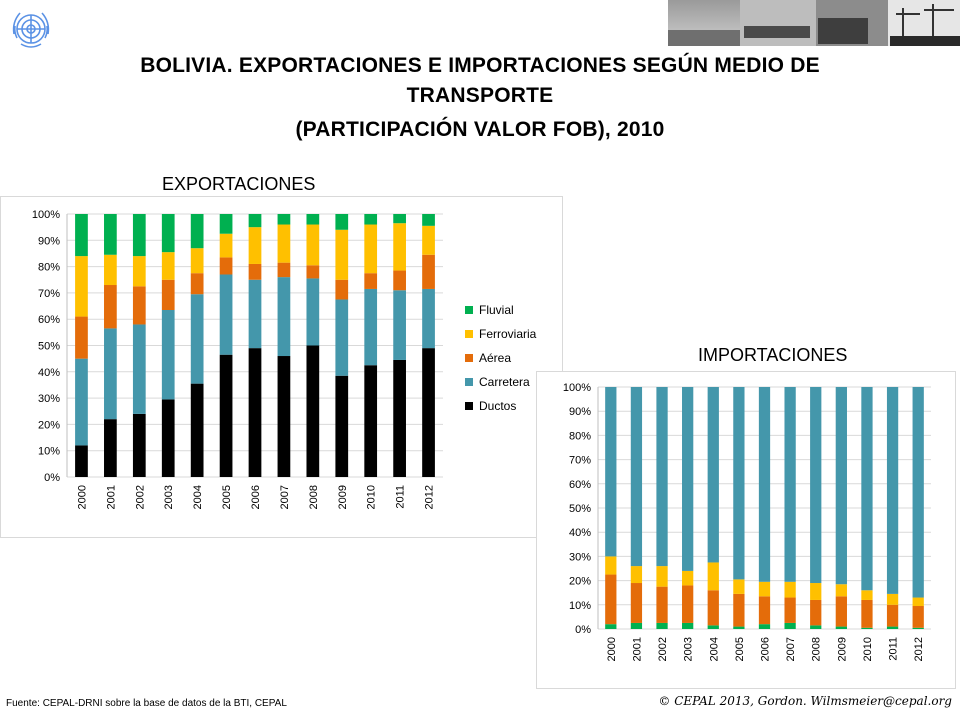 Image resolution: width=960 pixels, height=720 pixels. I want to click on import-bar-ferroviaria-2007, so click(790, 589).